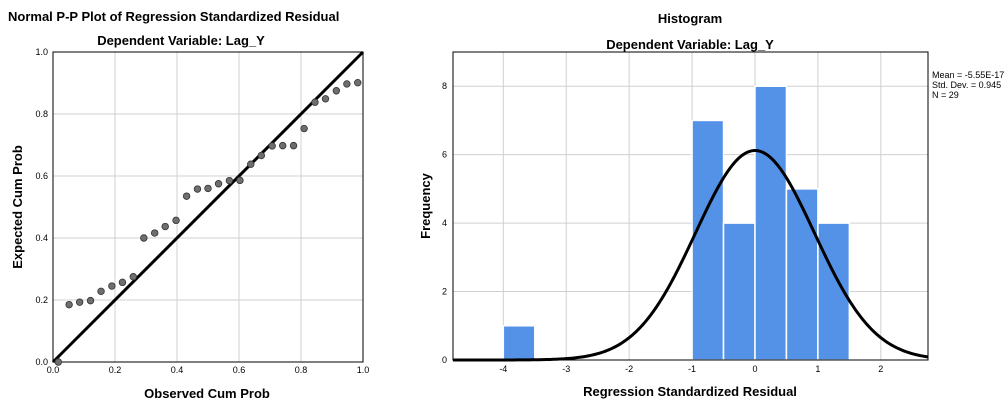  Describe the element at coordinates (690, 391) in the screenshot. I see `hist-x-axis-label: Regression Standardized Residual` at that location.